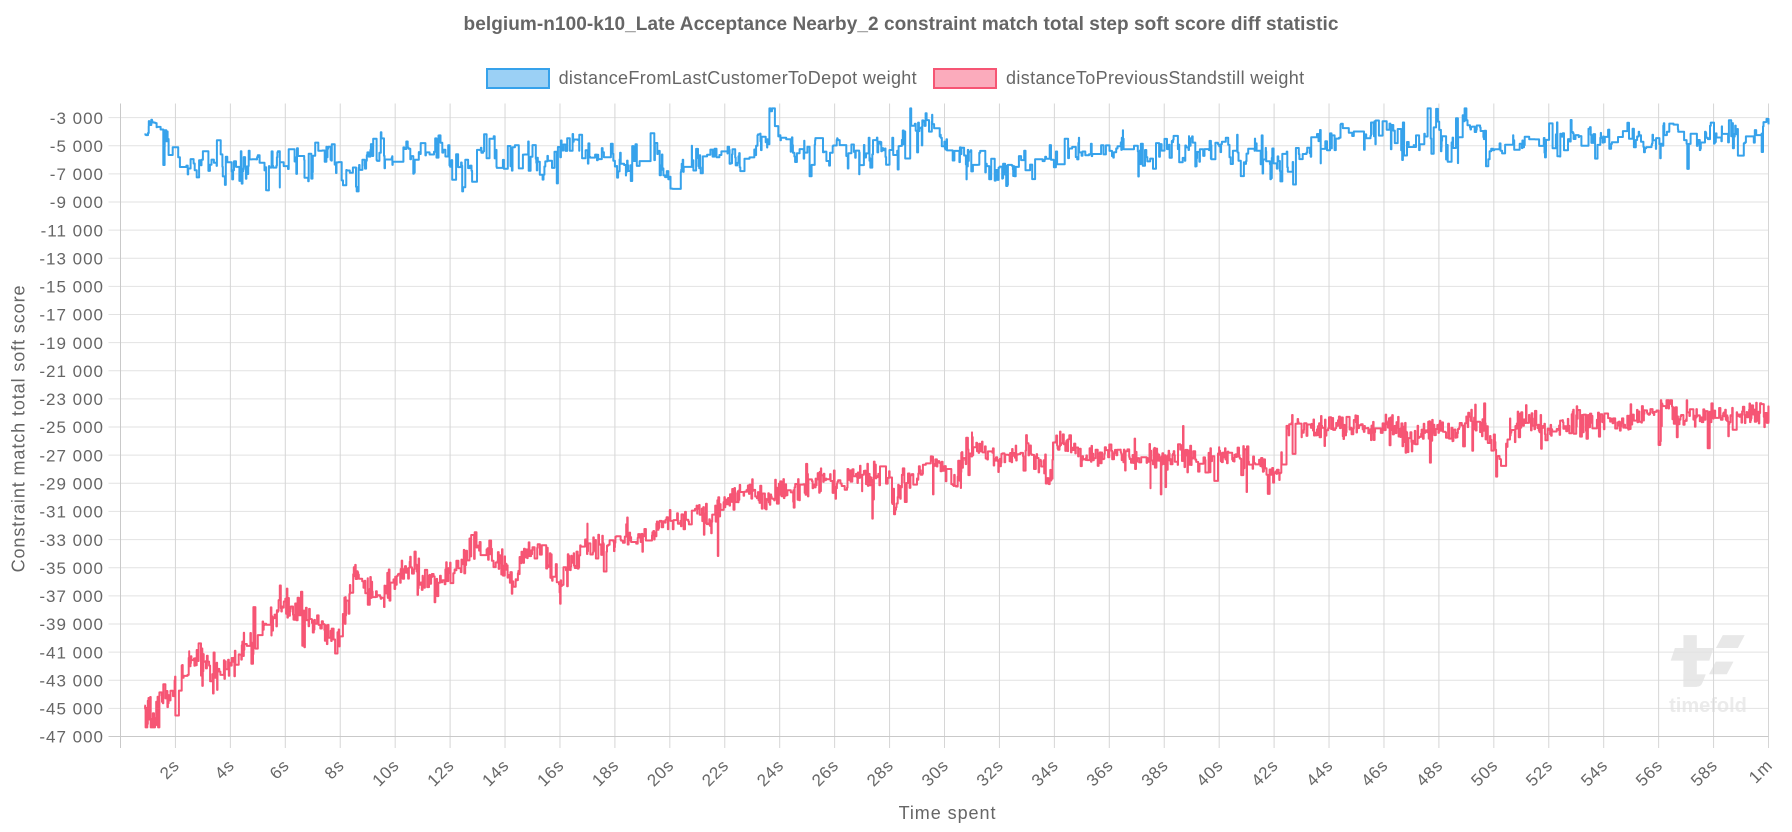 The height and width of the screenshot is (832, 1792). I want to click on svg-text: 18s, so click(605, 773).